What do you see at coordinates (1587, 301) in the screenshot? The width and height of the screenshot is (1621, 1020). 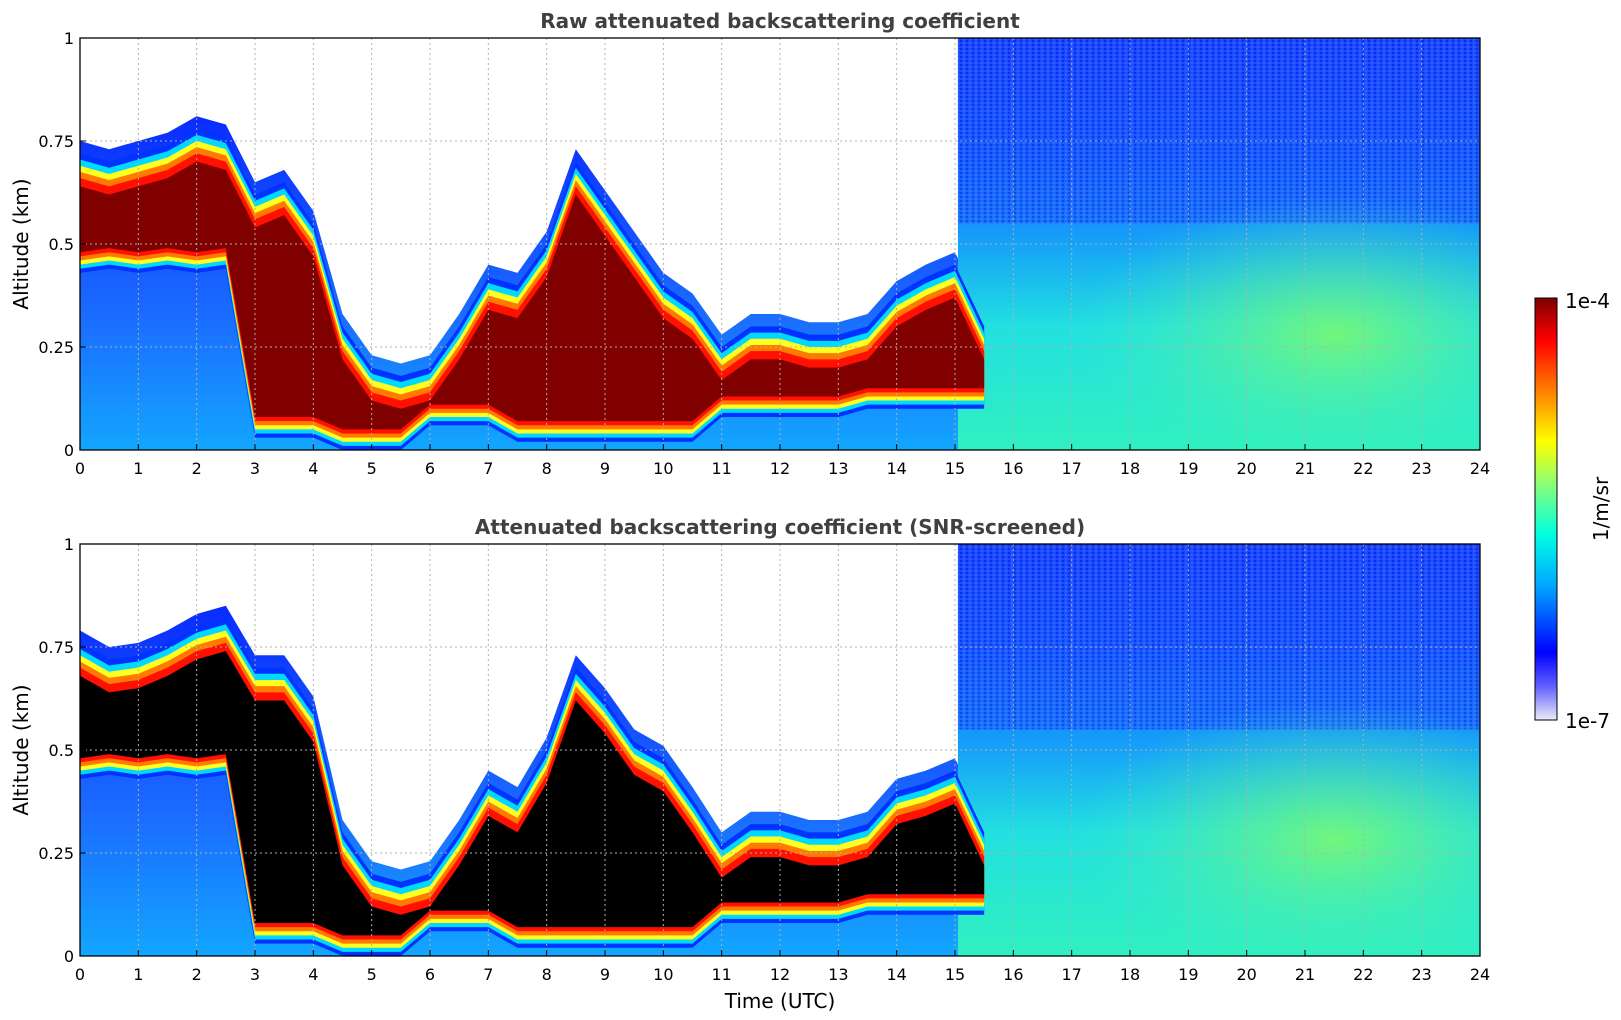 I see `colorbar-max-label: 1e-4` at bounding box center [1587, 301].